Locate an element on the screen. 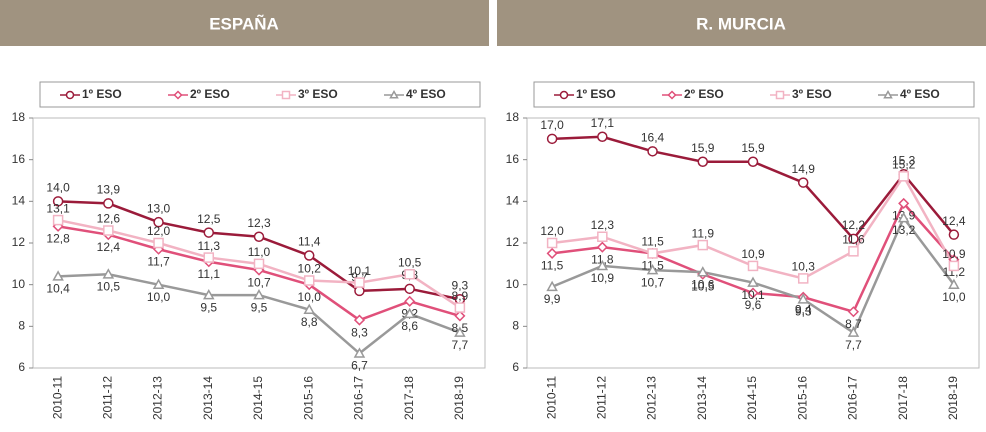 The height and width of the screenshot is (432, 986). value-label: 13,0 is located at coordinates (159, 208).